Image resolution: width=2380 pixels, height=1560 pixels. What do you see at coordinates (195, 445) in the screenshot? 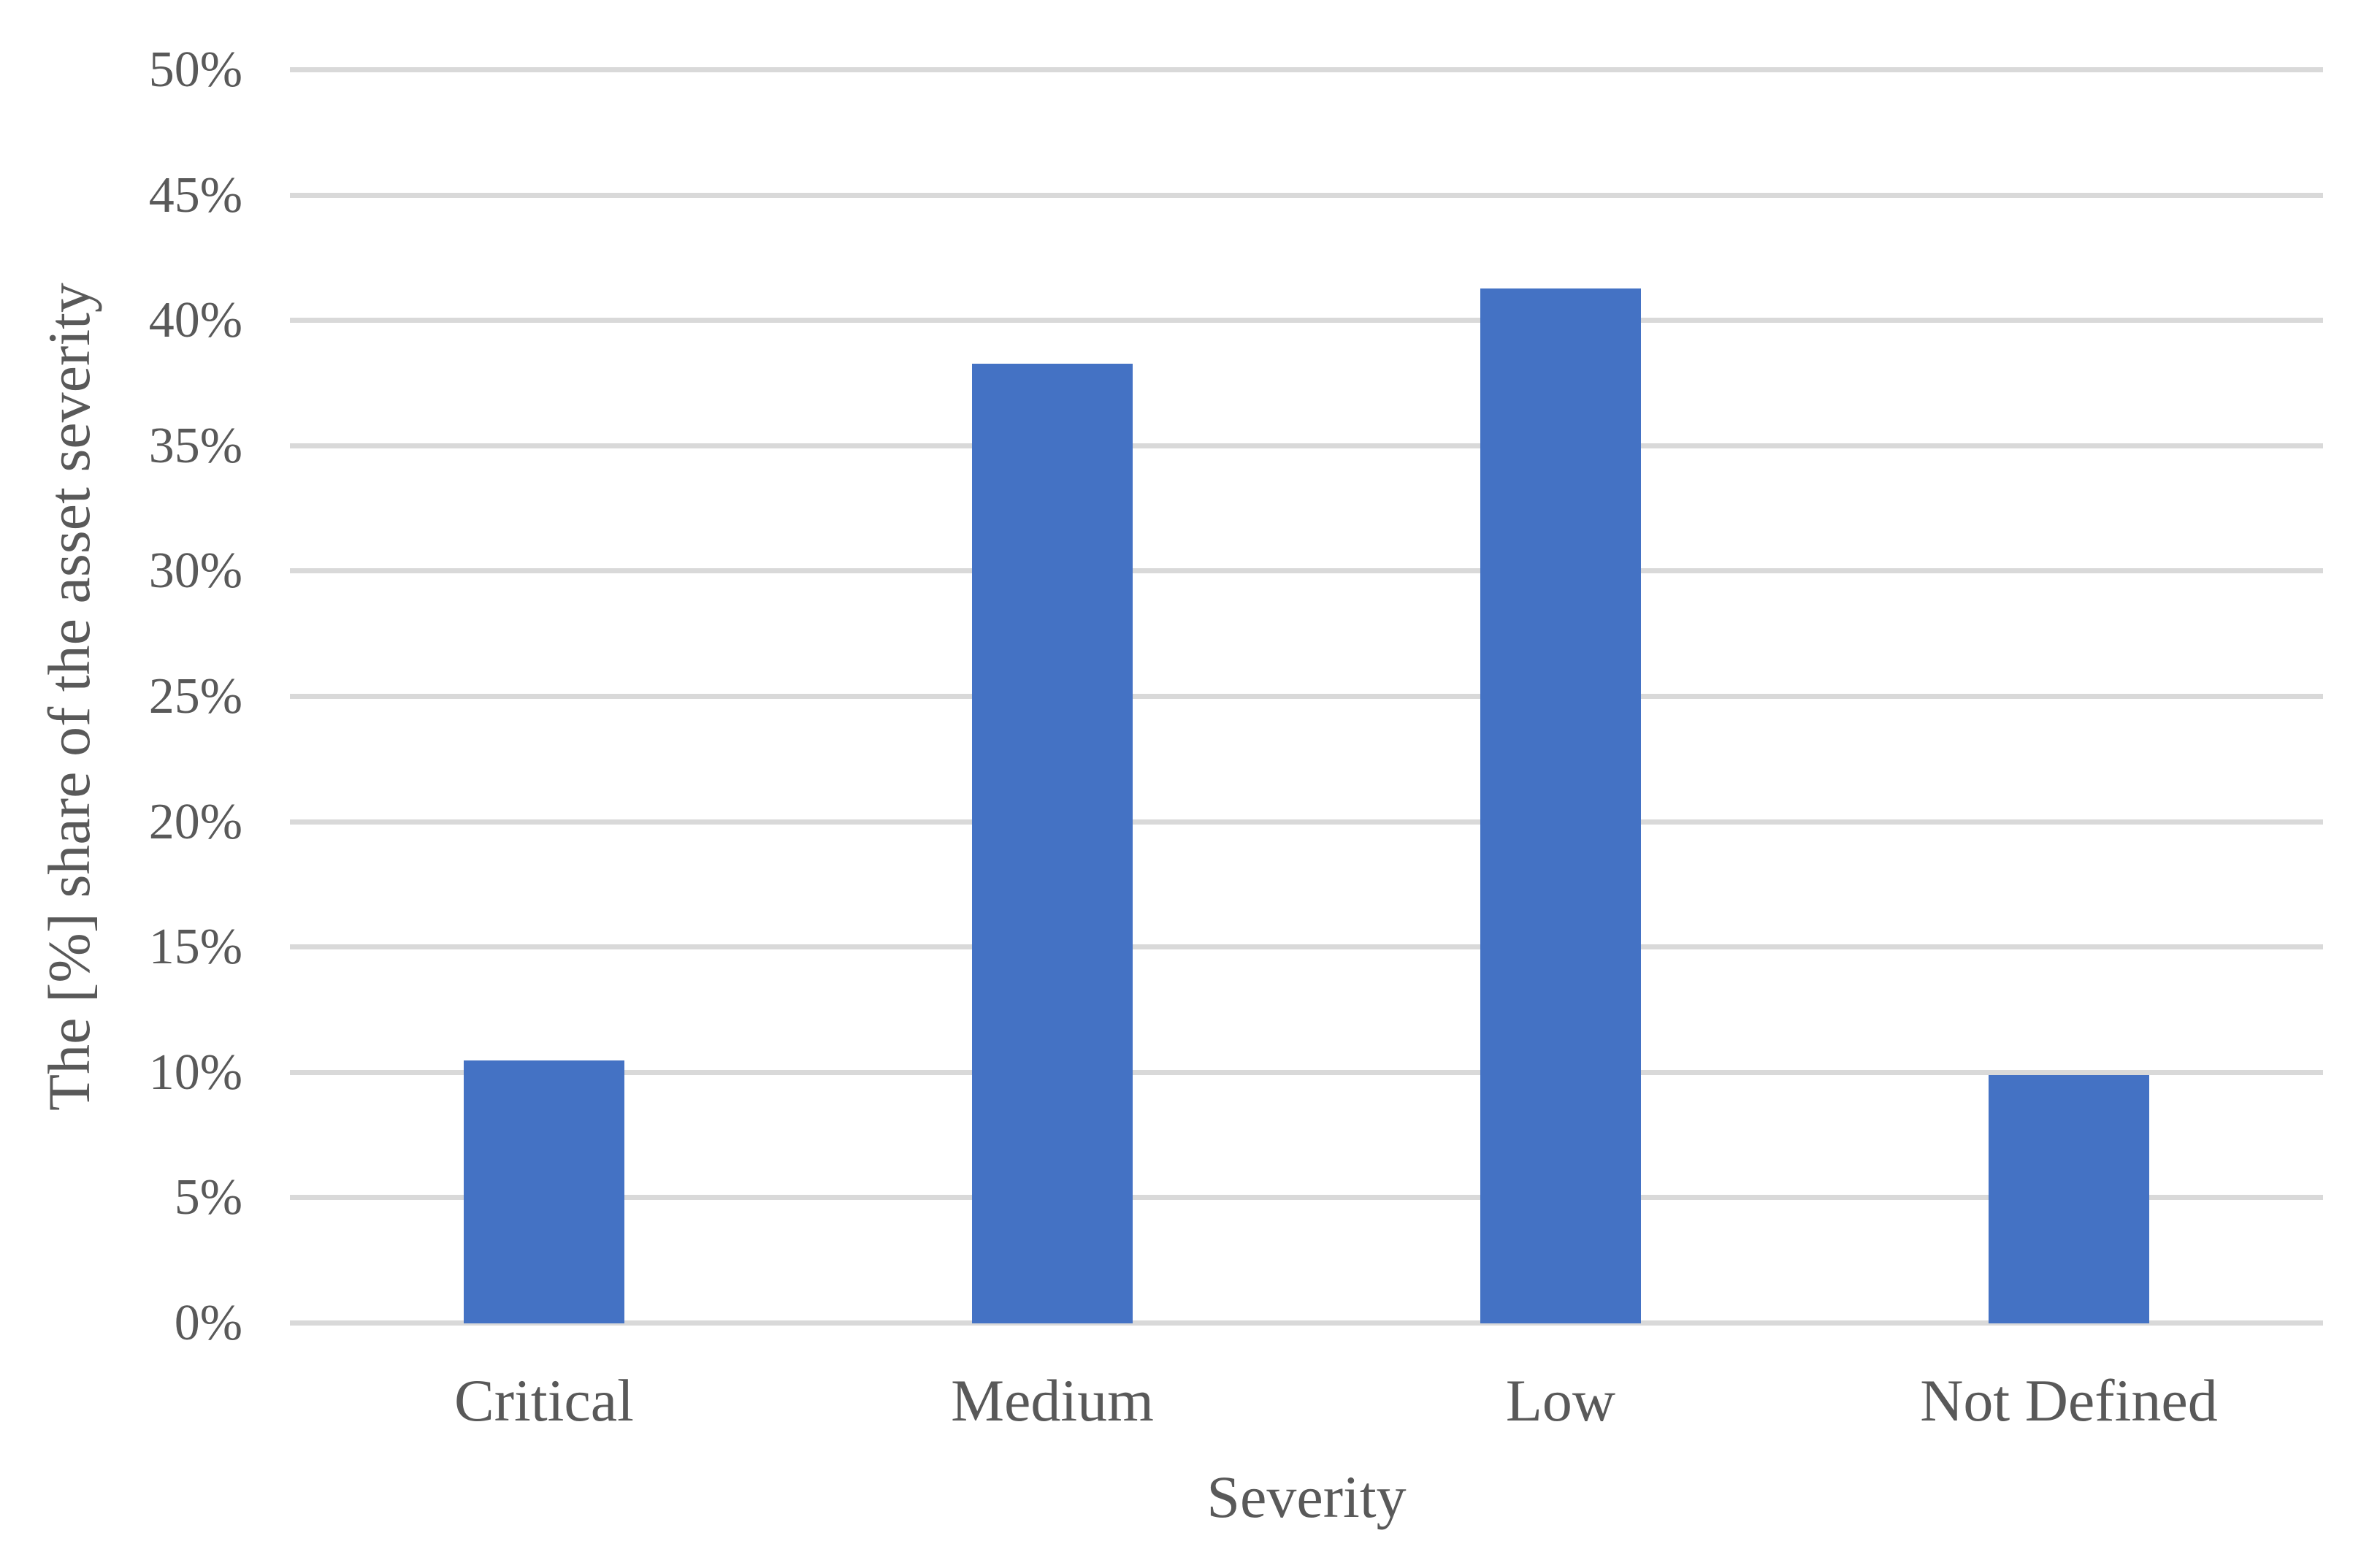
I see `y-tick-label-35%: 35%` at bounding box center [195, 445].